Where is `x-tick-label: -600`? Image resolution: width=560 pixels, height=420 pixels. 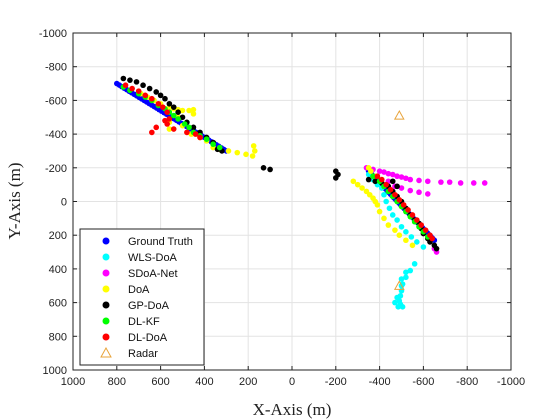 x-tick-label: -600 is located at coordinates (423, 382).